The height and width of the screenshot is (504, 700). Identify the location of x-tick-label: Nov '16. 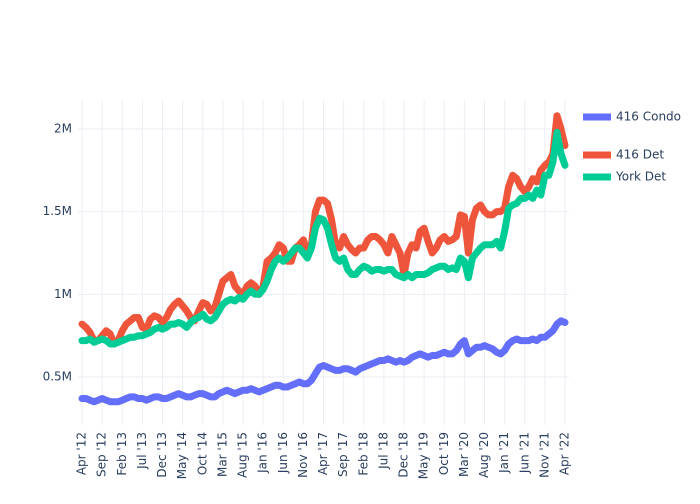
(303, 455).